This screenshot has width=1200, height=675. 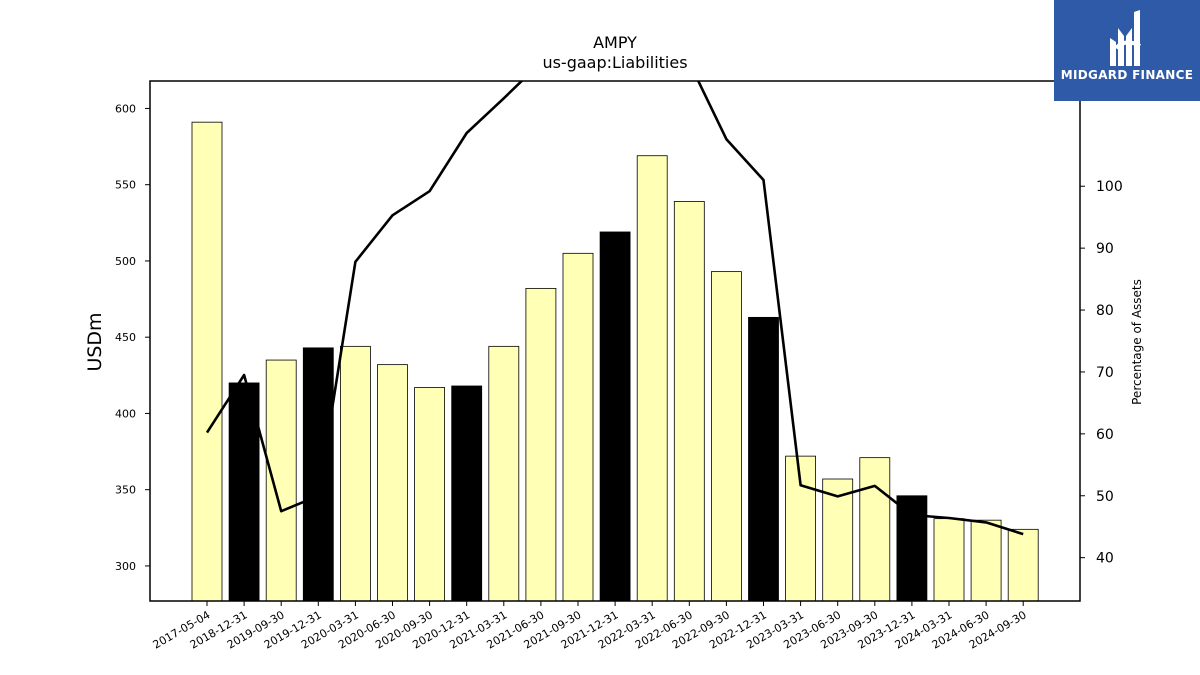 What do you see at coordinates (1105, 497) in the screenshot?
I see `y2-tick-label: 50` at bounding box center [1105, 497].